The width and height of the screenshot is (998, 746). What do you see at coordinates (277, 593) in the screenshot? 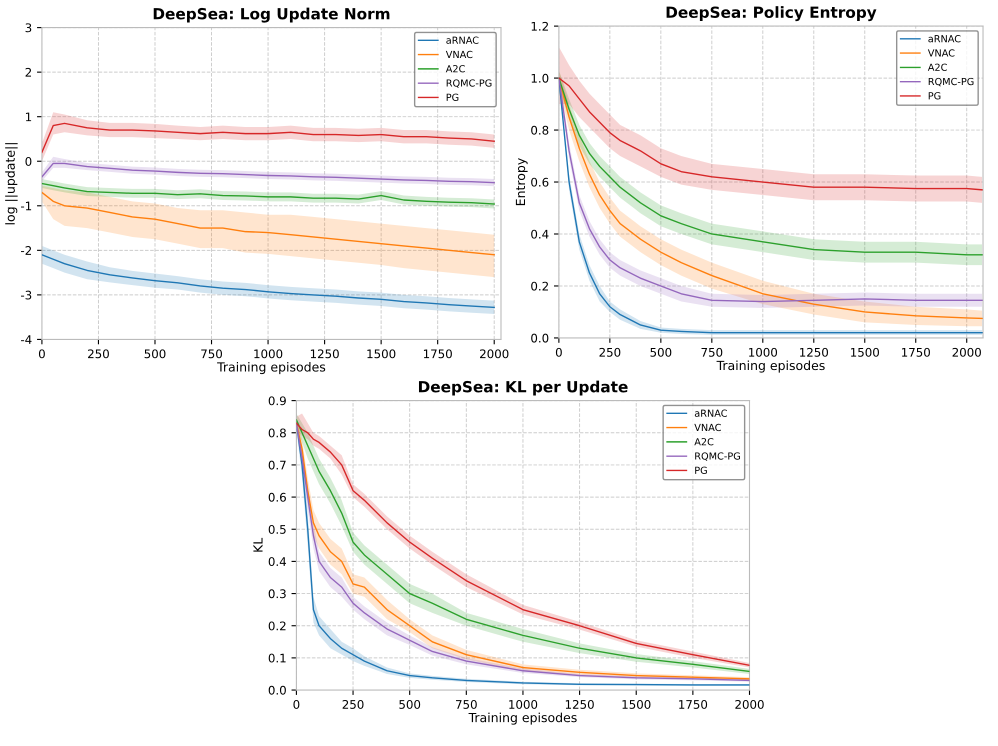
I see `y-tick-label: 0.3` at bounding box center [277, 593].